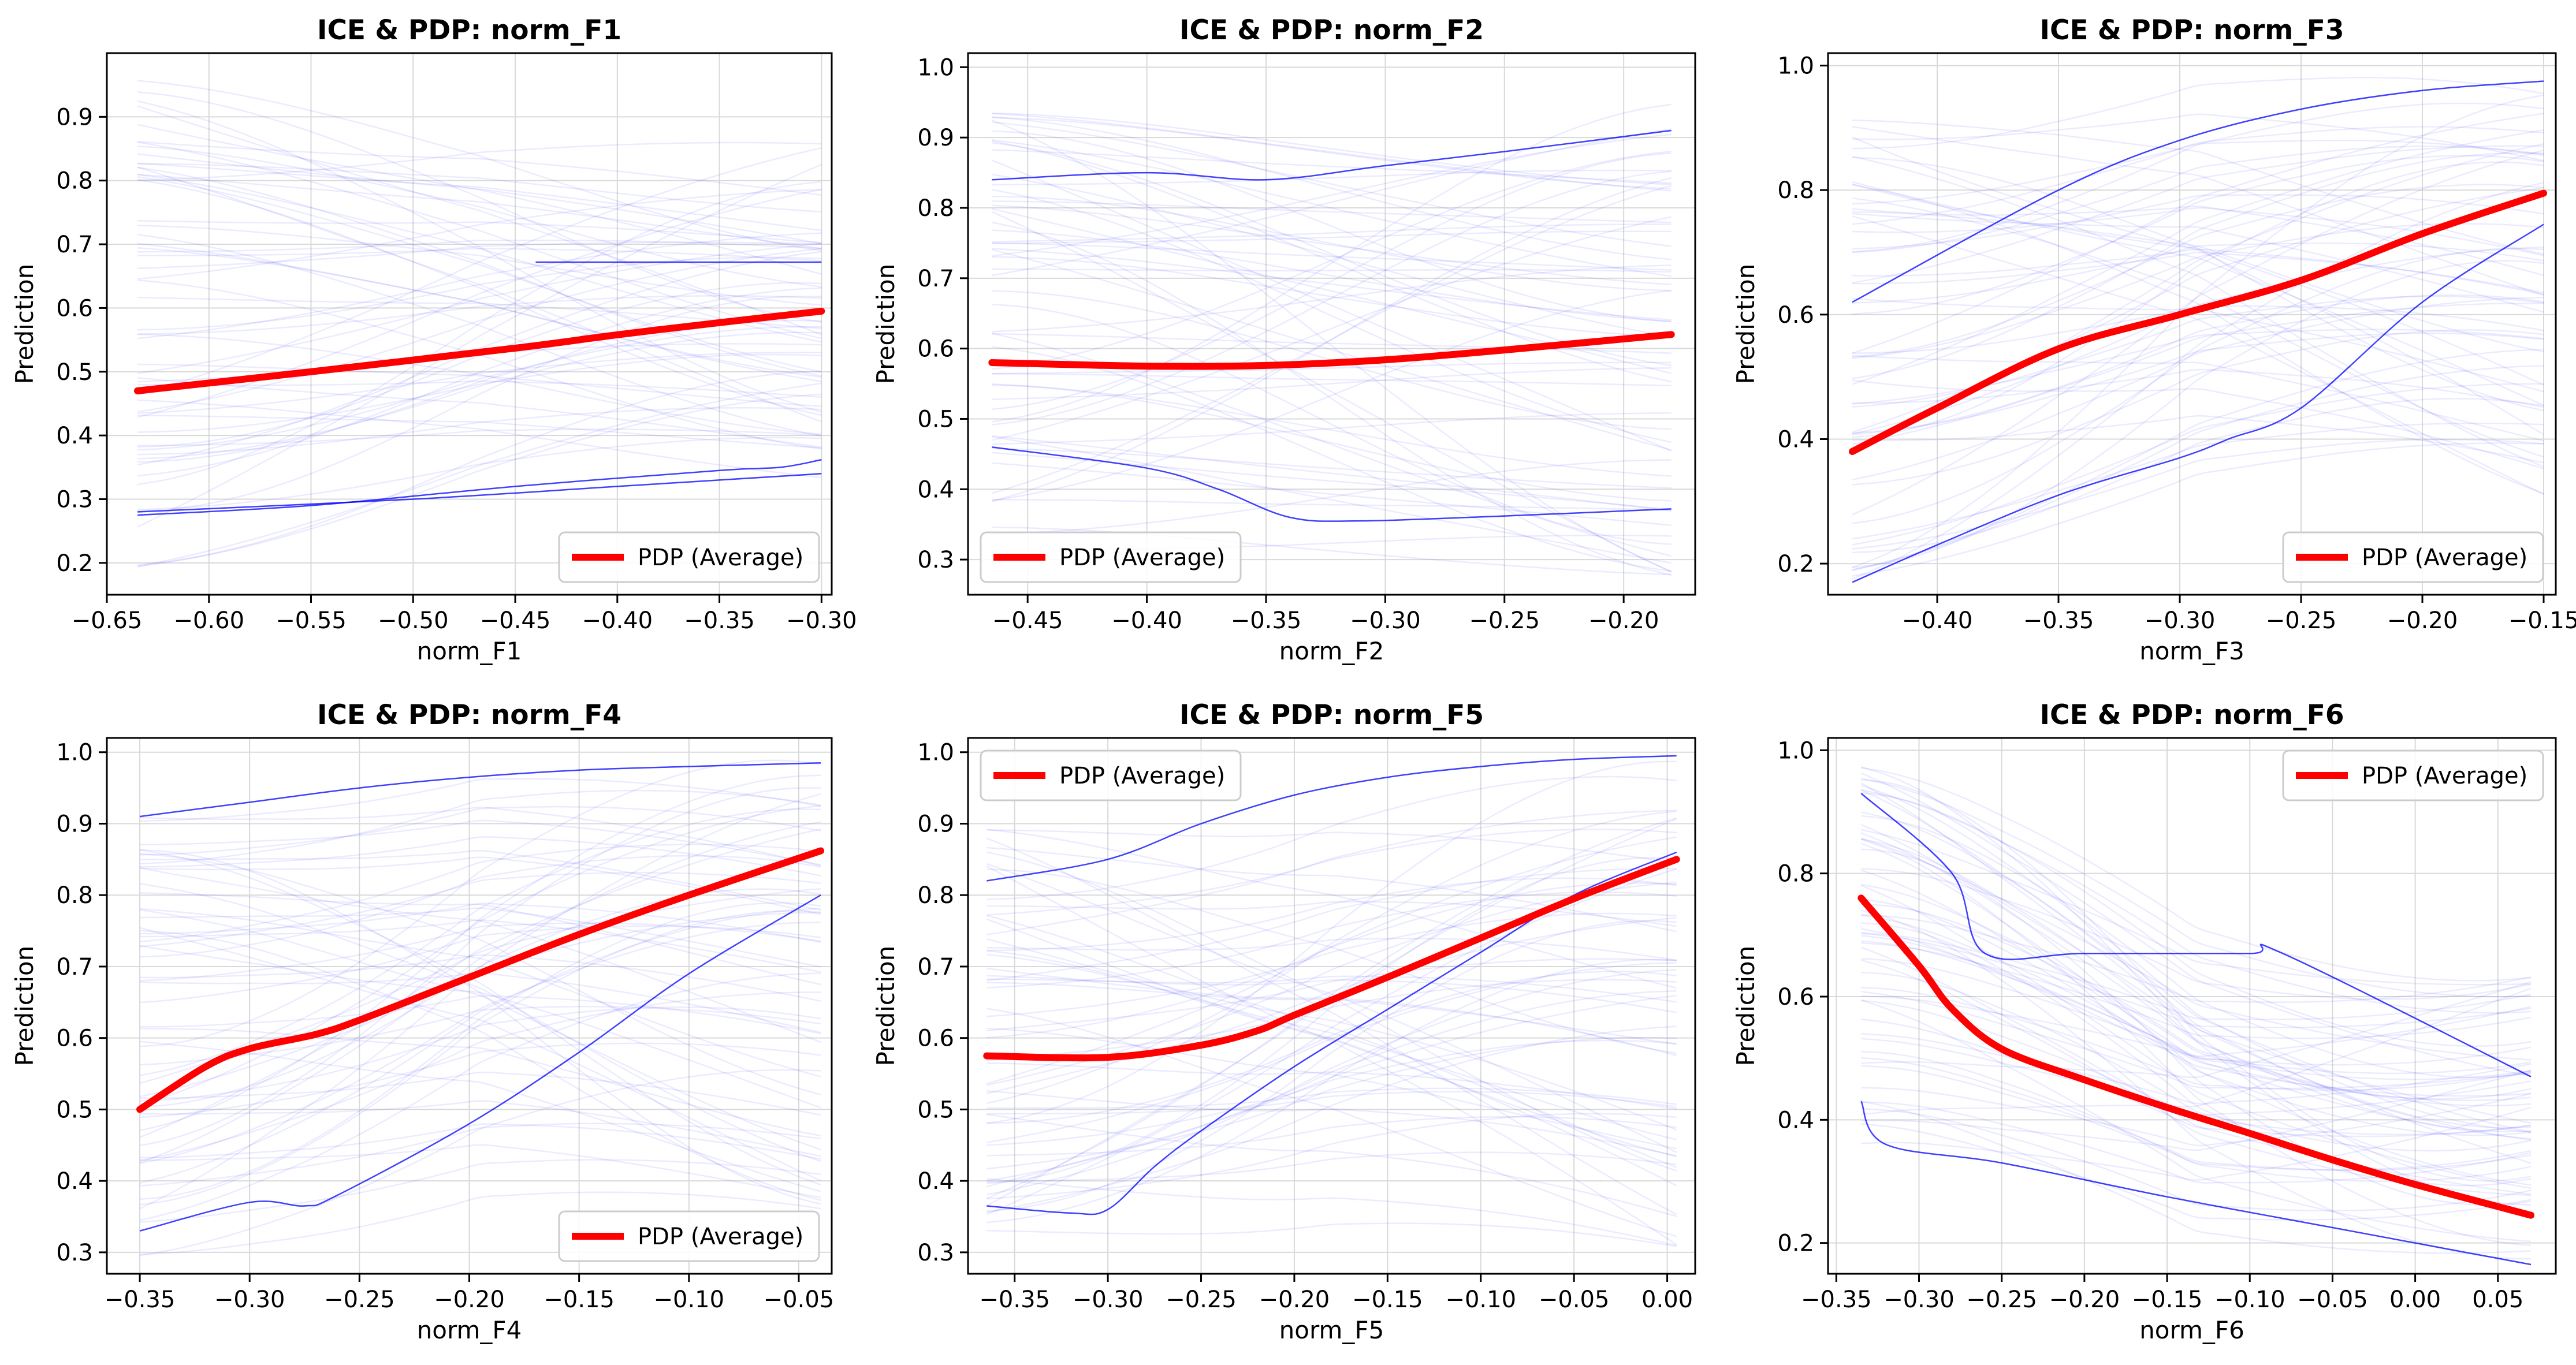 The image size is (2576, 1365). I want to click on x-axis-label: norm_F2, so click(1332, 651).